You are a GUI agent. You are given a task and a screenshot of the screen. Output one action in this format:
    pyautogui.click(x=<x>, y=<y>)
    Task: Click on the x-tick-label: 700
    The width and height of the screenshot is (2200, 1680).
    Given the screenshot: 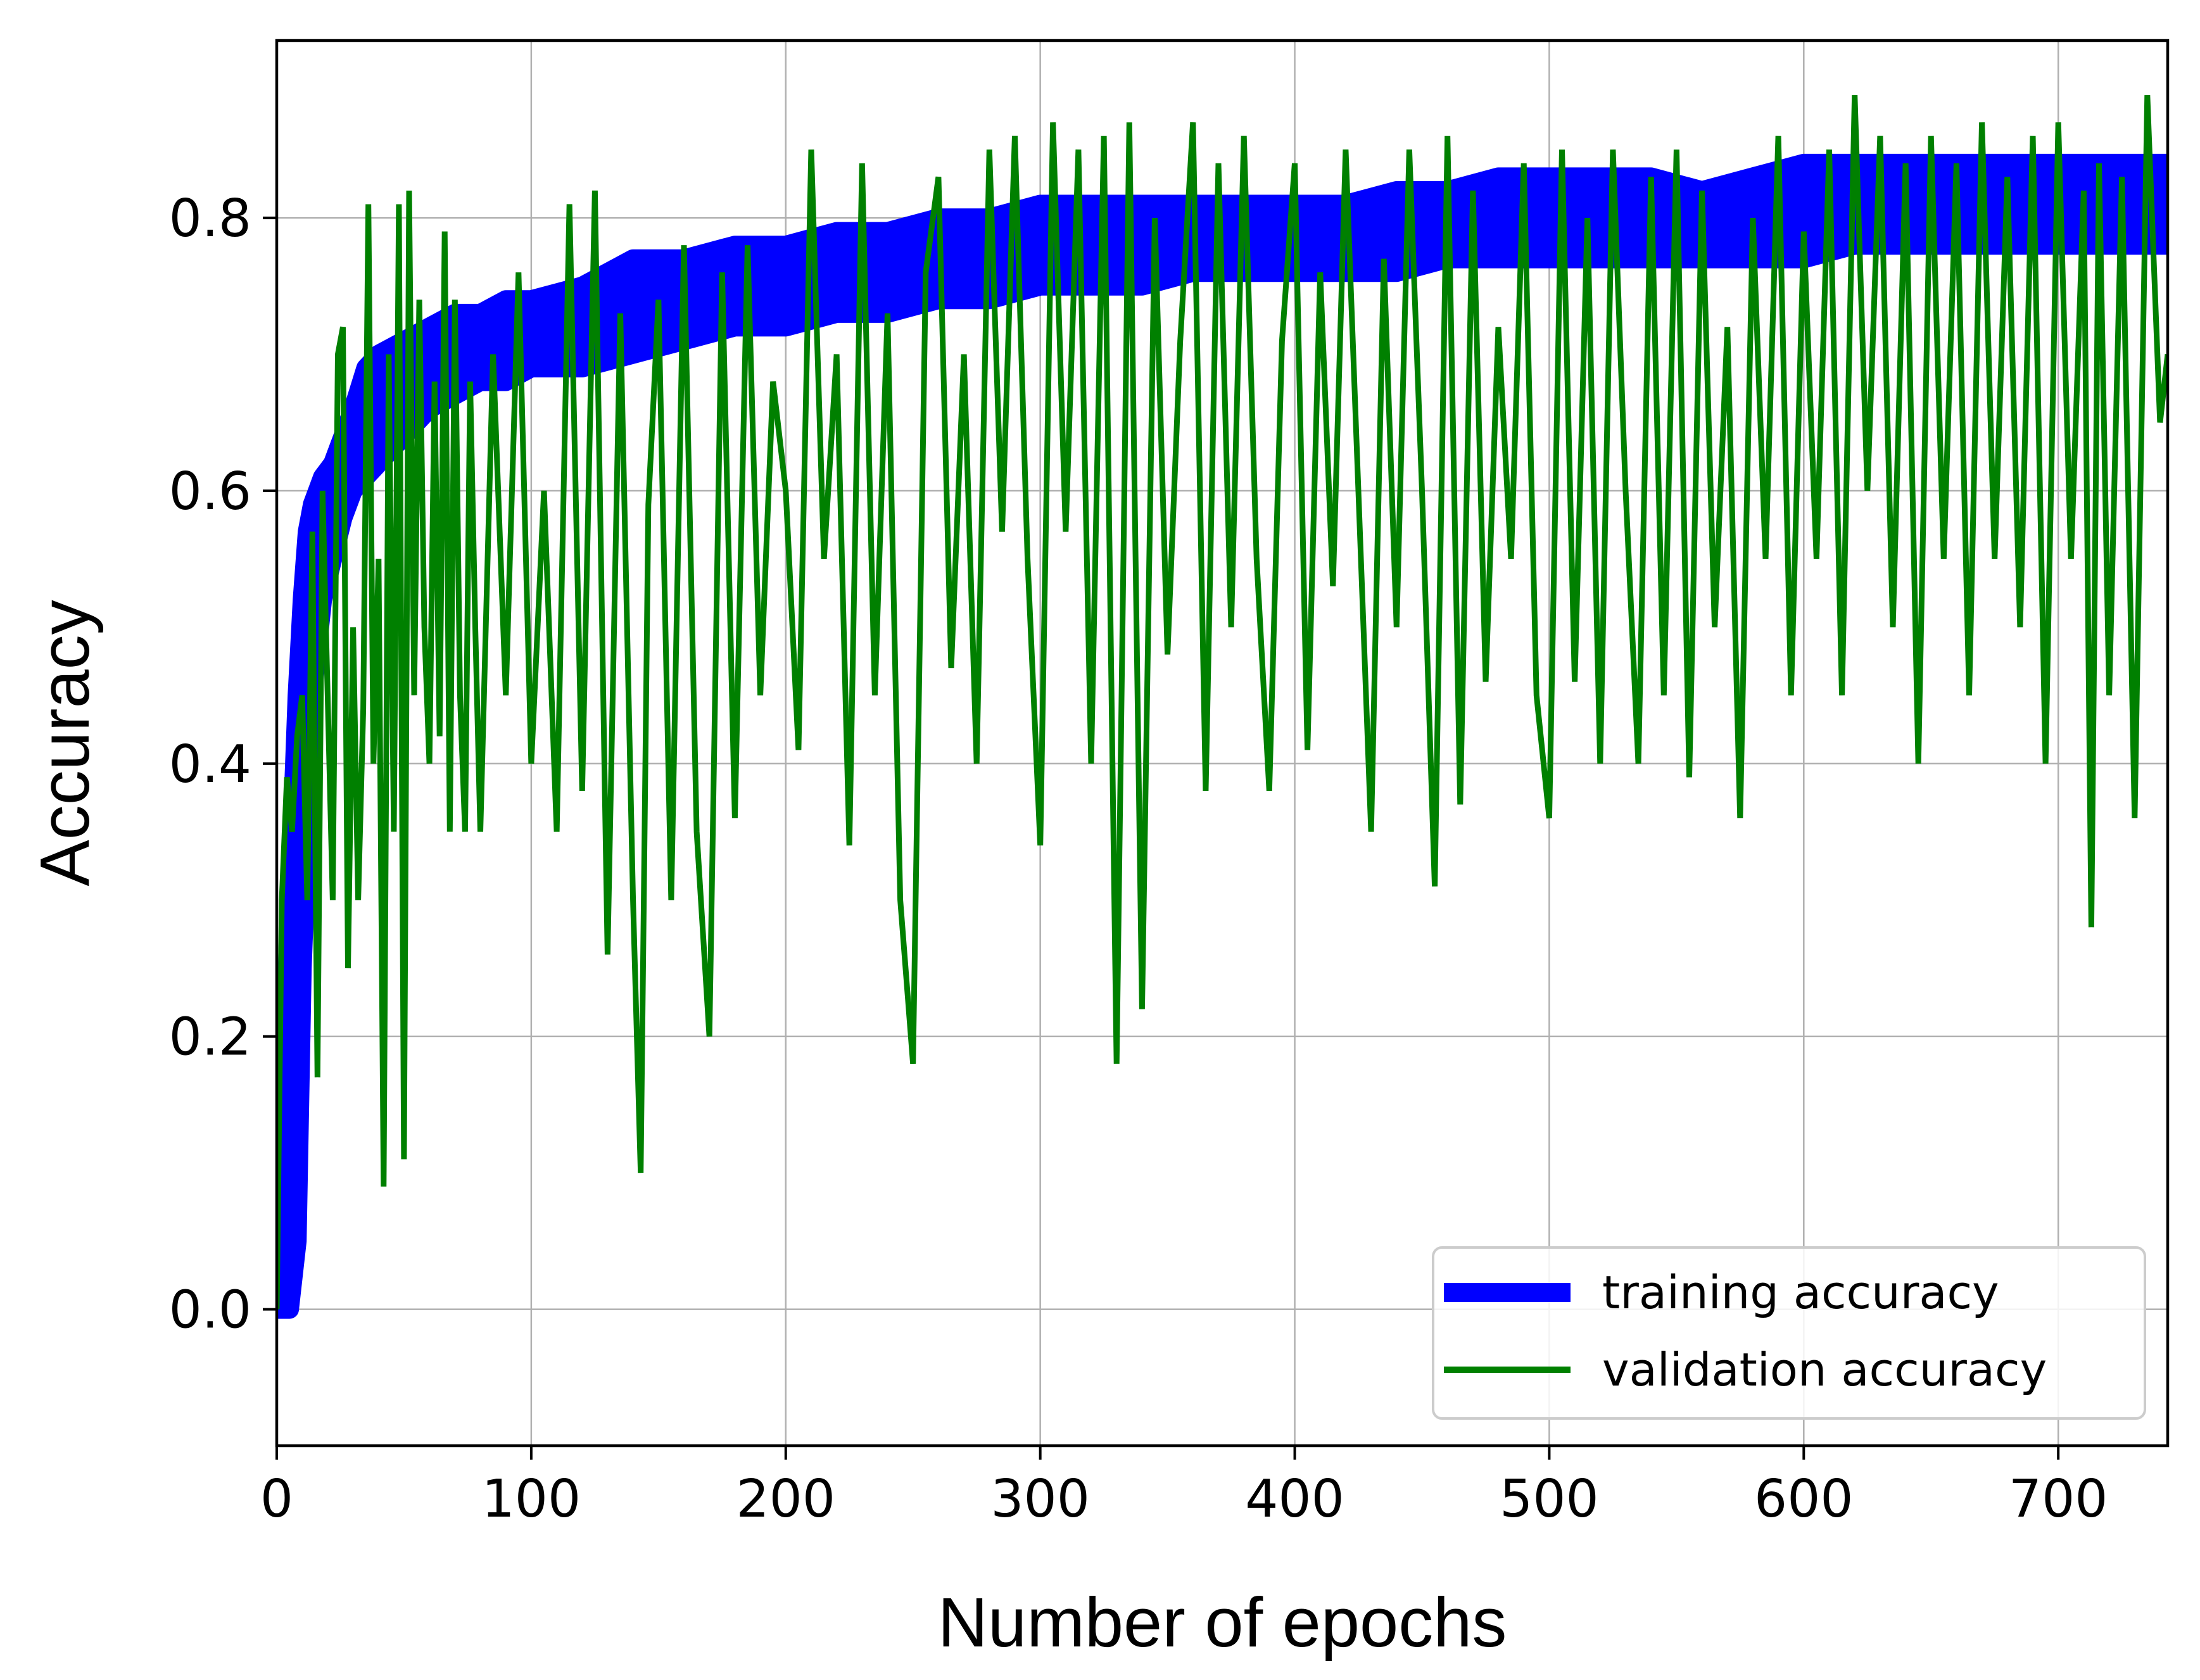 What is the action you would take?
    pyautogui.click(x=2058, y=1499)
    